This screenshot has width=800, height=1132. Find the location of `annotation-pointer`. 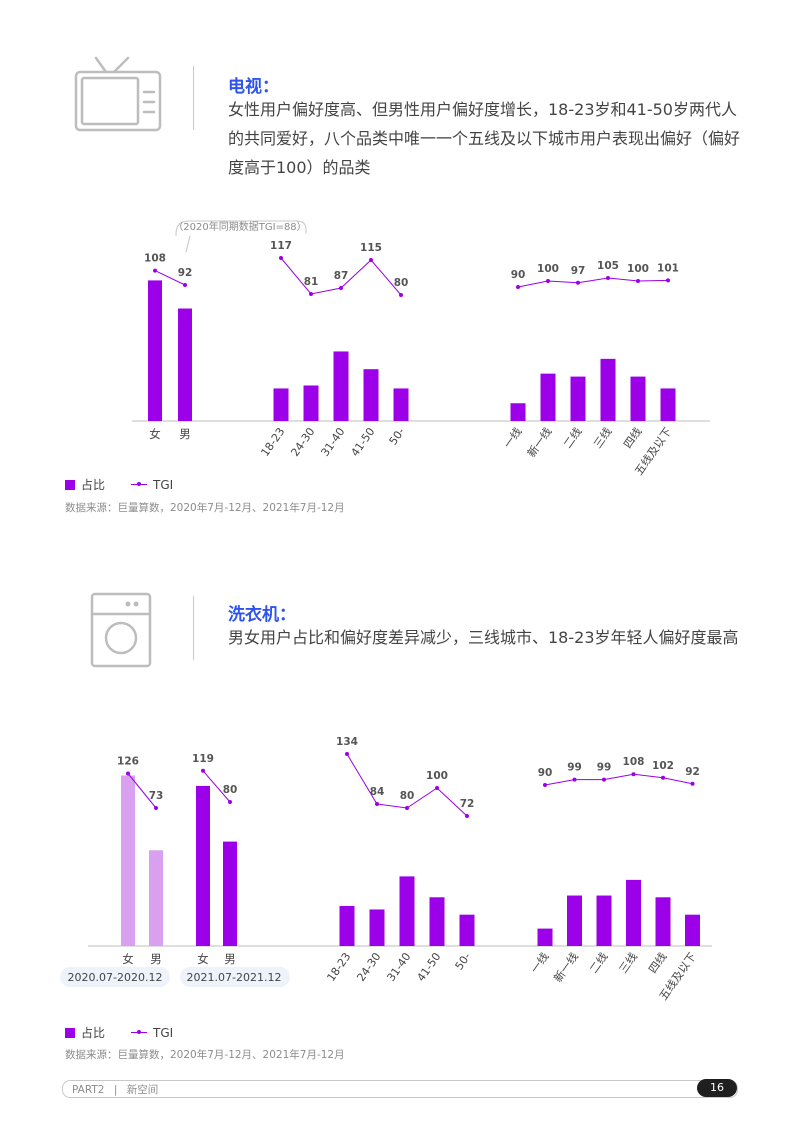

annotation-pointer is located at coordinates (188, 244).